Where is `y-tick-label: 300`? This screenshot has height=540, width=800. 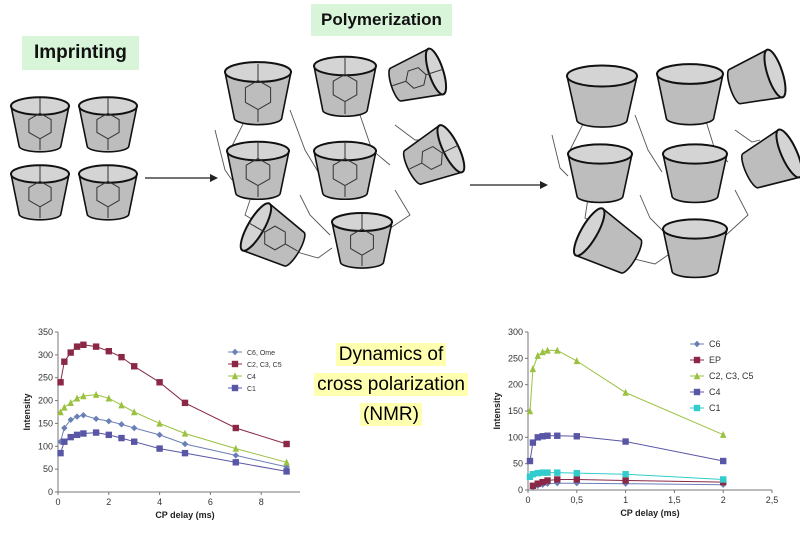 y-tick-label: 300 is located at coordinates (45, 355).